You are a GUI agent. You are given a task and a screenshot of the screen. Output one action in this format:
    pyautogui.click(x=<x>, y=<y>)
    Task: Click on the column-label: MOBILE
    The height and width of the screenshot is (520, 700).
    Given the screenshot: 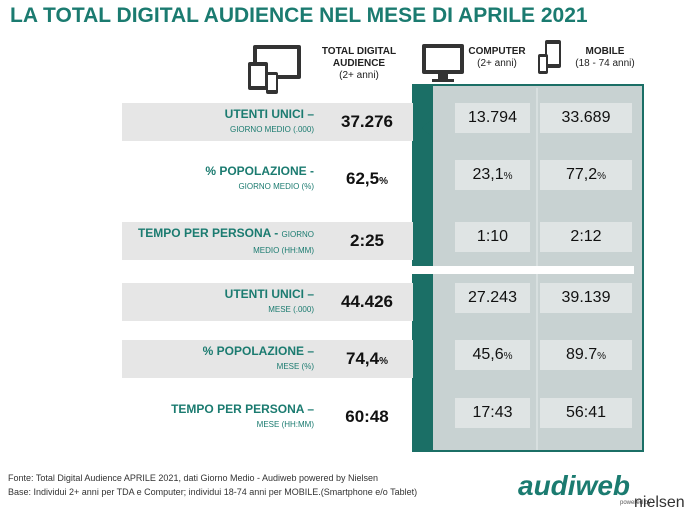 What is the action you would take?
    pyautogui.click(x=605, y=51)
    